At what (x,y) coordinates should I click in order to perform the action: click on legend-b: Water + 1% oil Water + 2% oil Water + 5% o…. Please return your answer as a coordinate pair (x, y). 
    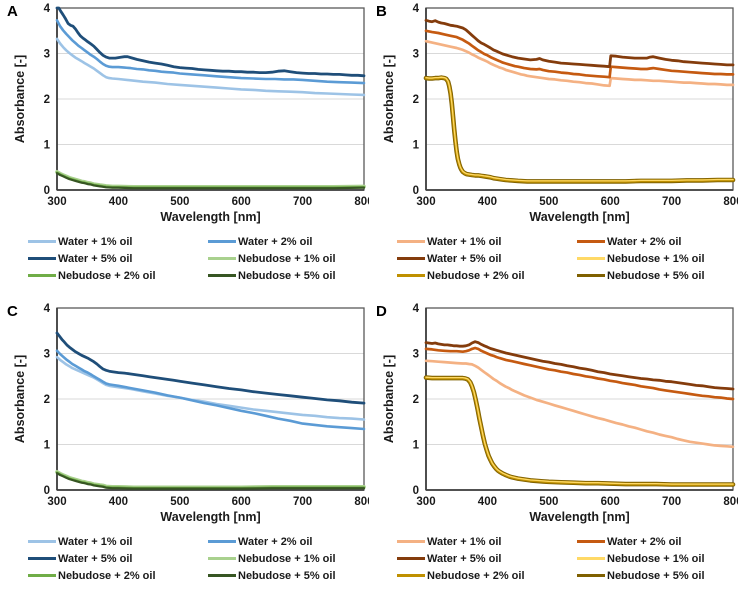
    Looking at the image, I should click on (568, 258).